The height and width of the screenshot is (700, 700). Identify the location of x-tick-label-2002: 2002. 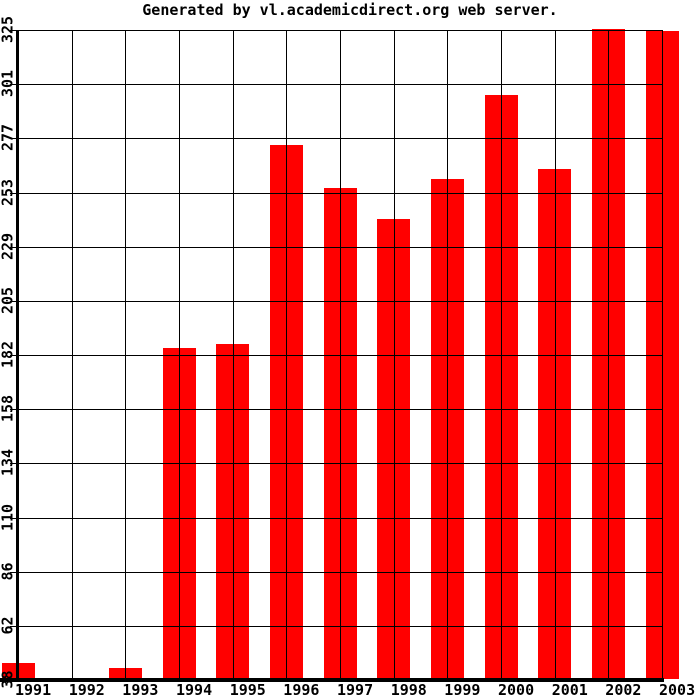
(623, 690).